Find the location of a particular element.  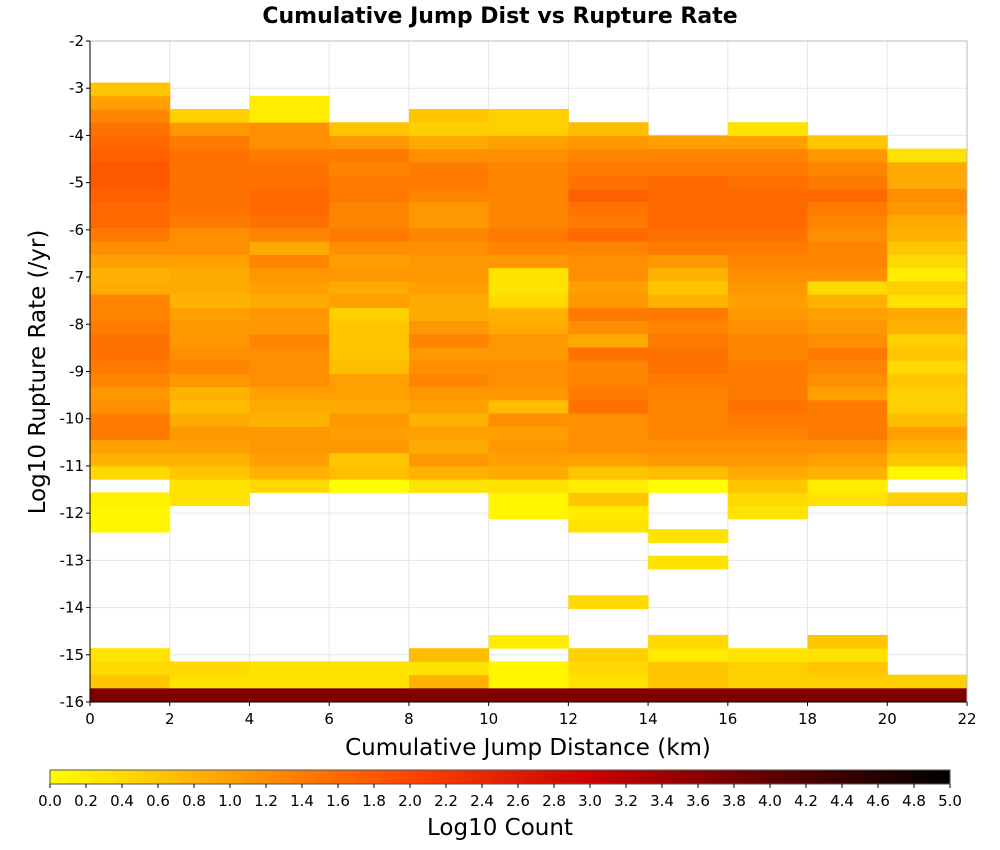

y-tick-label: -12 is located at coordinates (72, 513).